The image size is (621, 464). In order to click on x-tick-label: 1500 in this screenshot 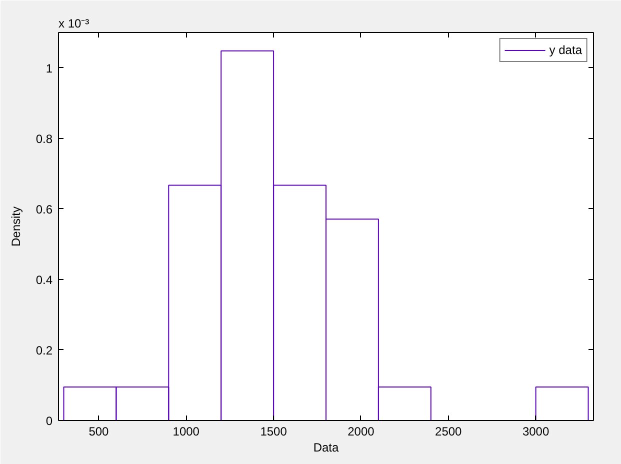, I will do `click(274, 431)`.